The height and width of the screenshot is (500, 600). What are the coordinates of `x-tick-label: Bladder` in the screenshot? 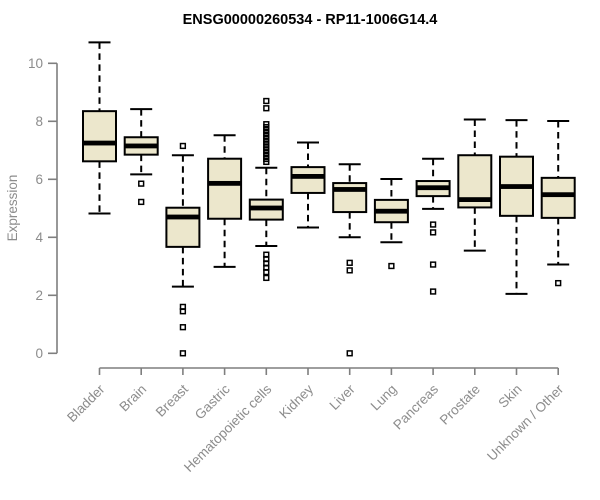 It's located at (86, 403).